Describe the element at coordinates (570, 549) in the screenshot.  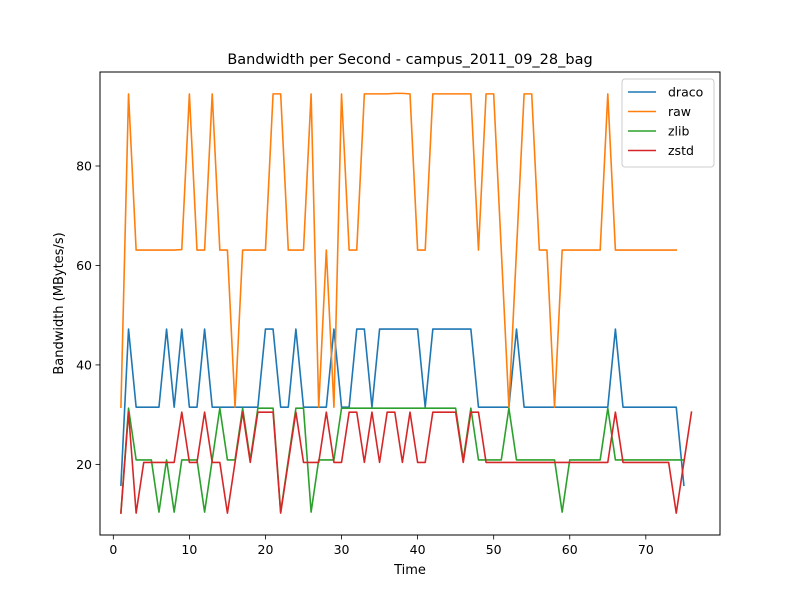
I see `x-tick-label: 60` at that location.